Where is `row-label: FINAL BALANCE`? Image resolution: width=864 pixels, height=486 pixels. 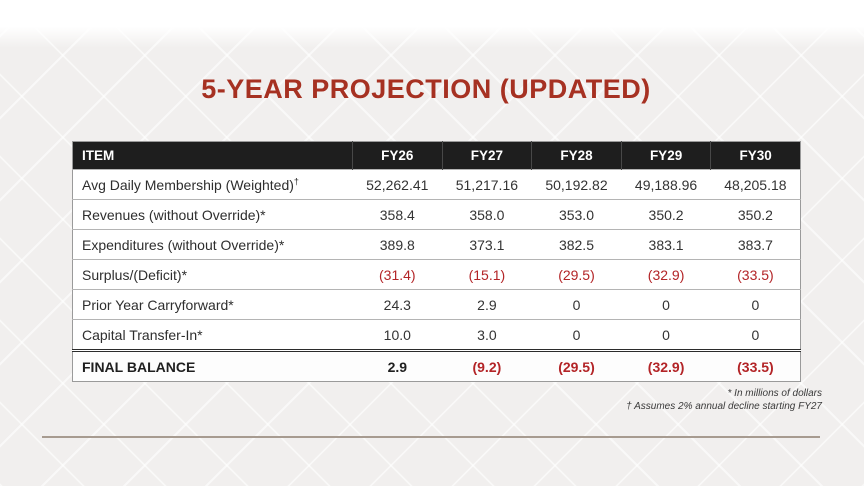 row-label: FINAL BALANCE is located at coordinates (212, 365).